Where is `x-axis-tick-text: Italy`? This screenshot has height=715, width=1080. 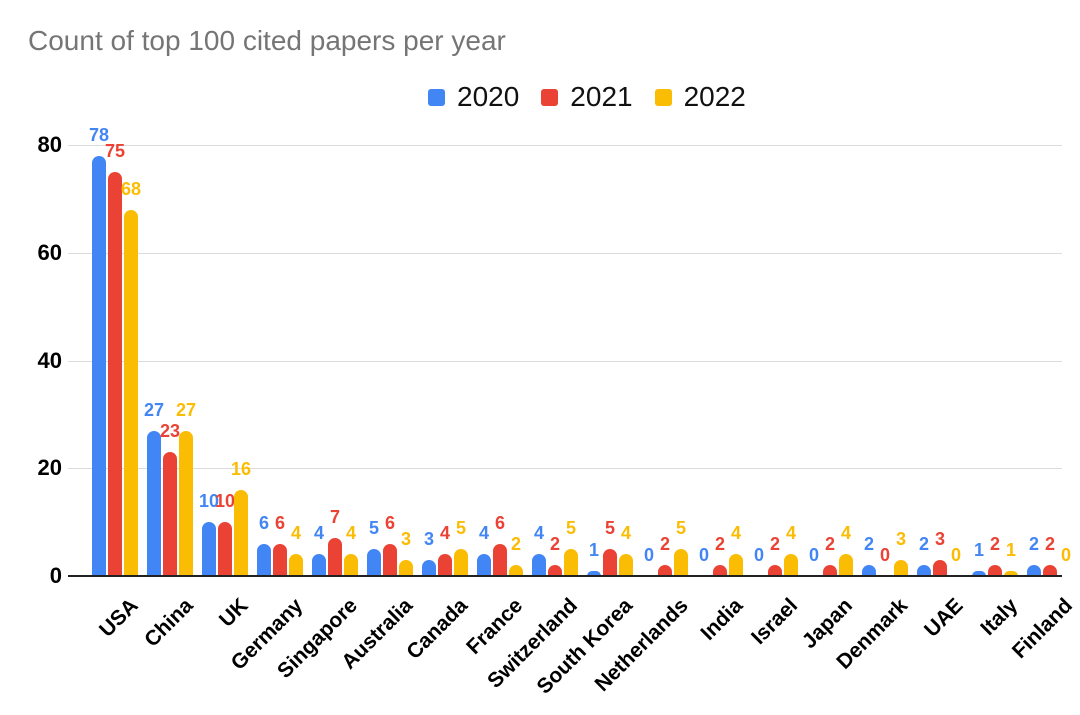
x-axis-tick-text: Italy is located at coordinates (999, 617).